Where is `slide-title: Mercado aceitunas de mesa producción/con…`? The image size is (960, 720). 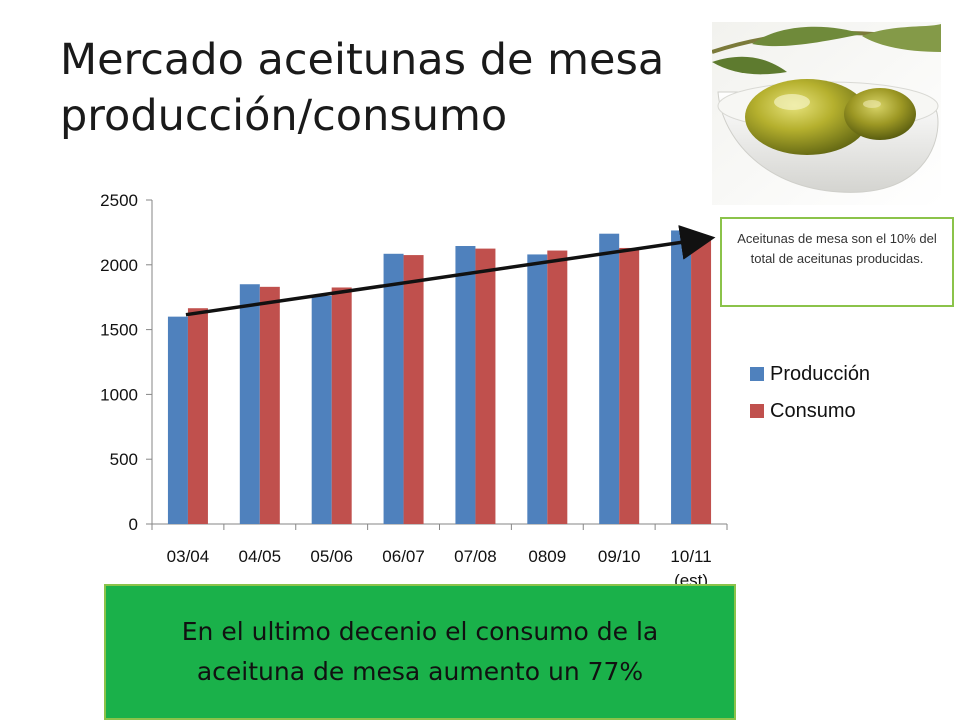 slide-title: Mercado aceitunas de mesa producción/con… is located at coordinates (380, 88).